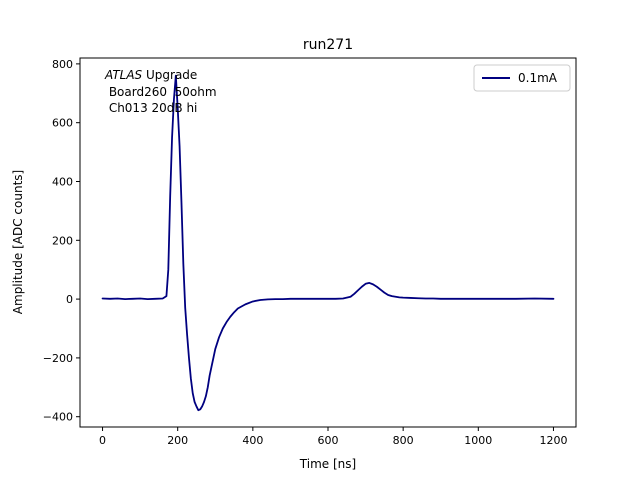 The image size is (640, 480). What do you see at coordinates (62, 64) in the screenshot?
I see `y-tick-label: 800` at bounding box center [62, 64].